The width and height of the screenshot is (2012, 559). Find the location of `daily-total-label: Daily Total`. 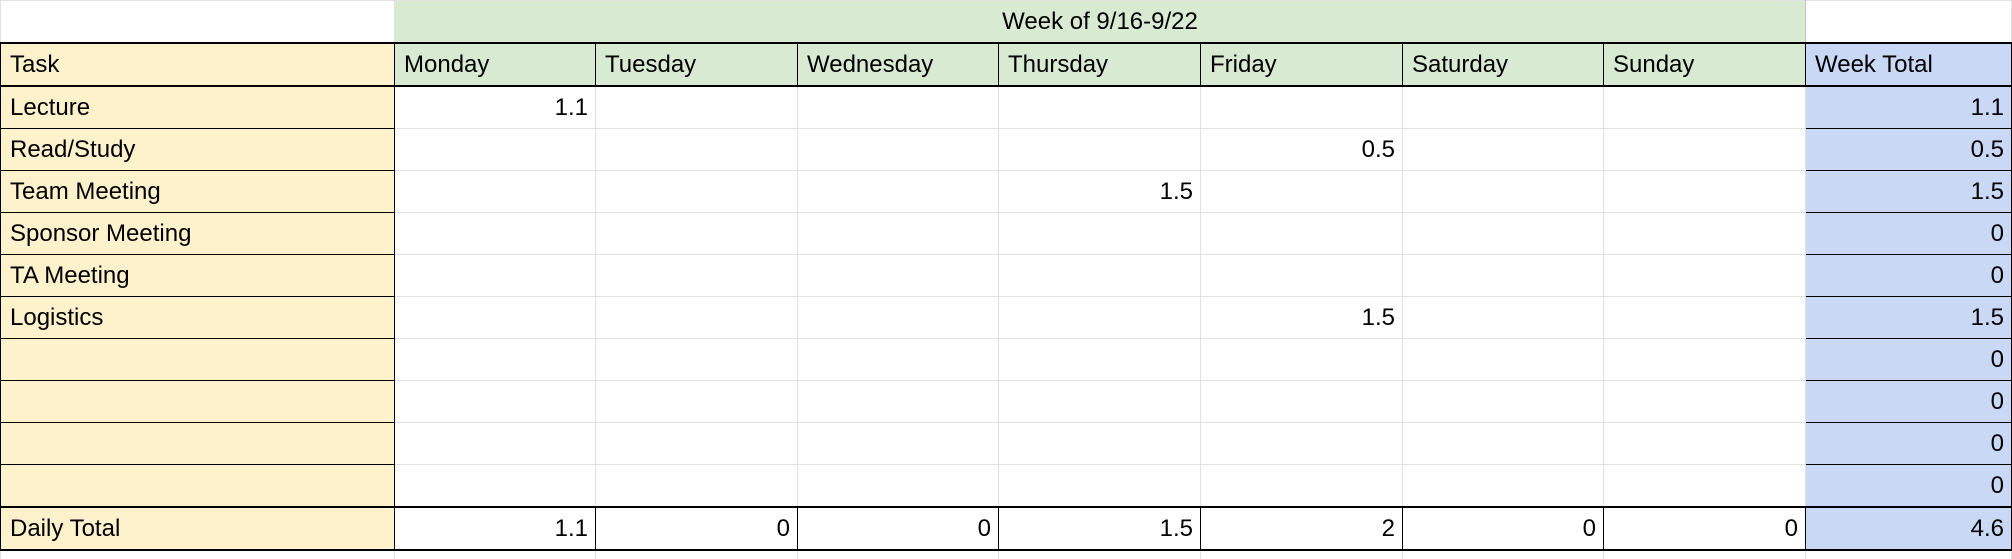

daily-total-label: Daily Total is located at coordinates (197, 528).